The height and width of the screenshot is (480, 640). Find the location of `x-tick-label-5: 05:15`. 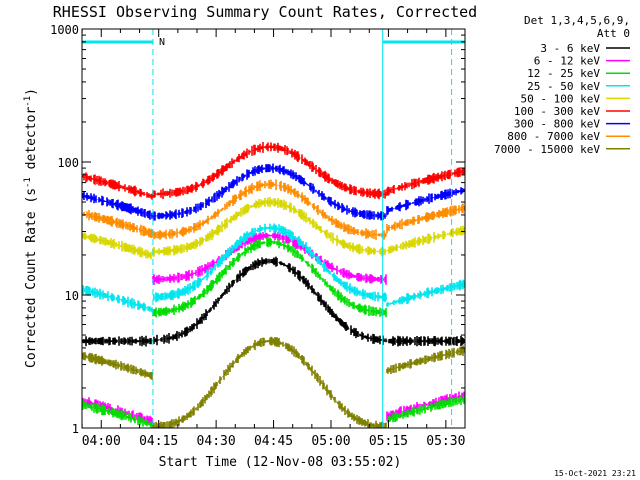

x-tick-label-5: 05:15 is located at coordinates (388, 441).